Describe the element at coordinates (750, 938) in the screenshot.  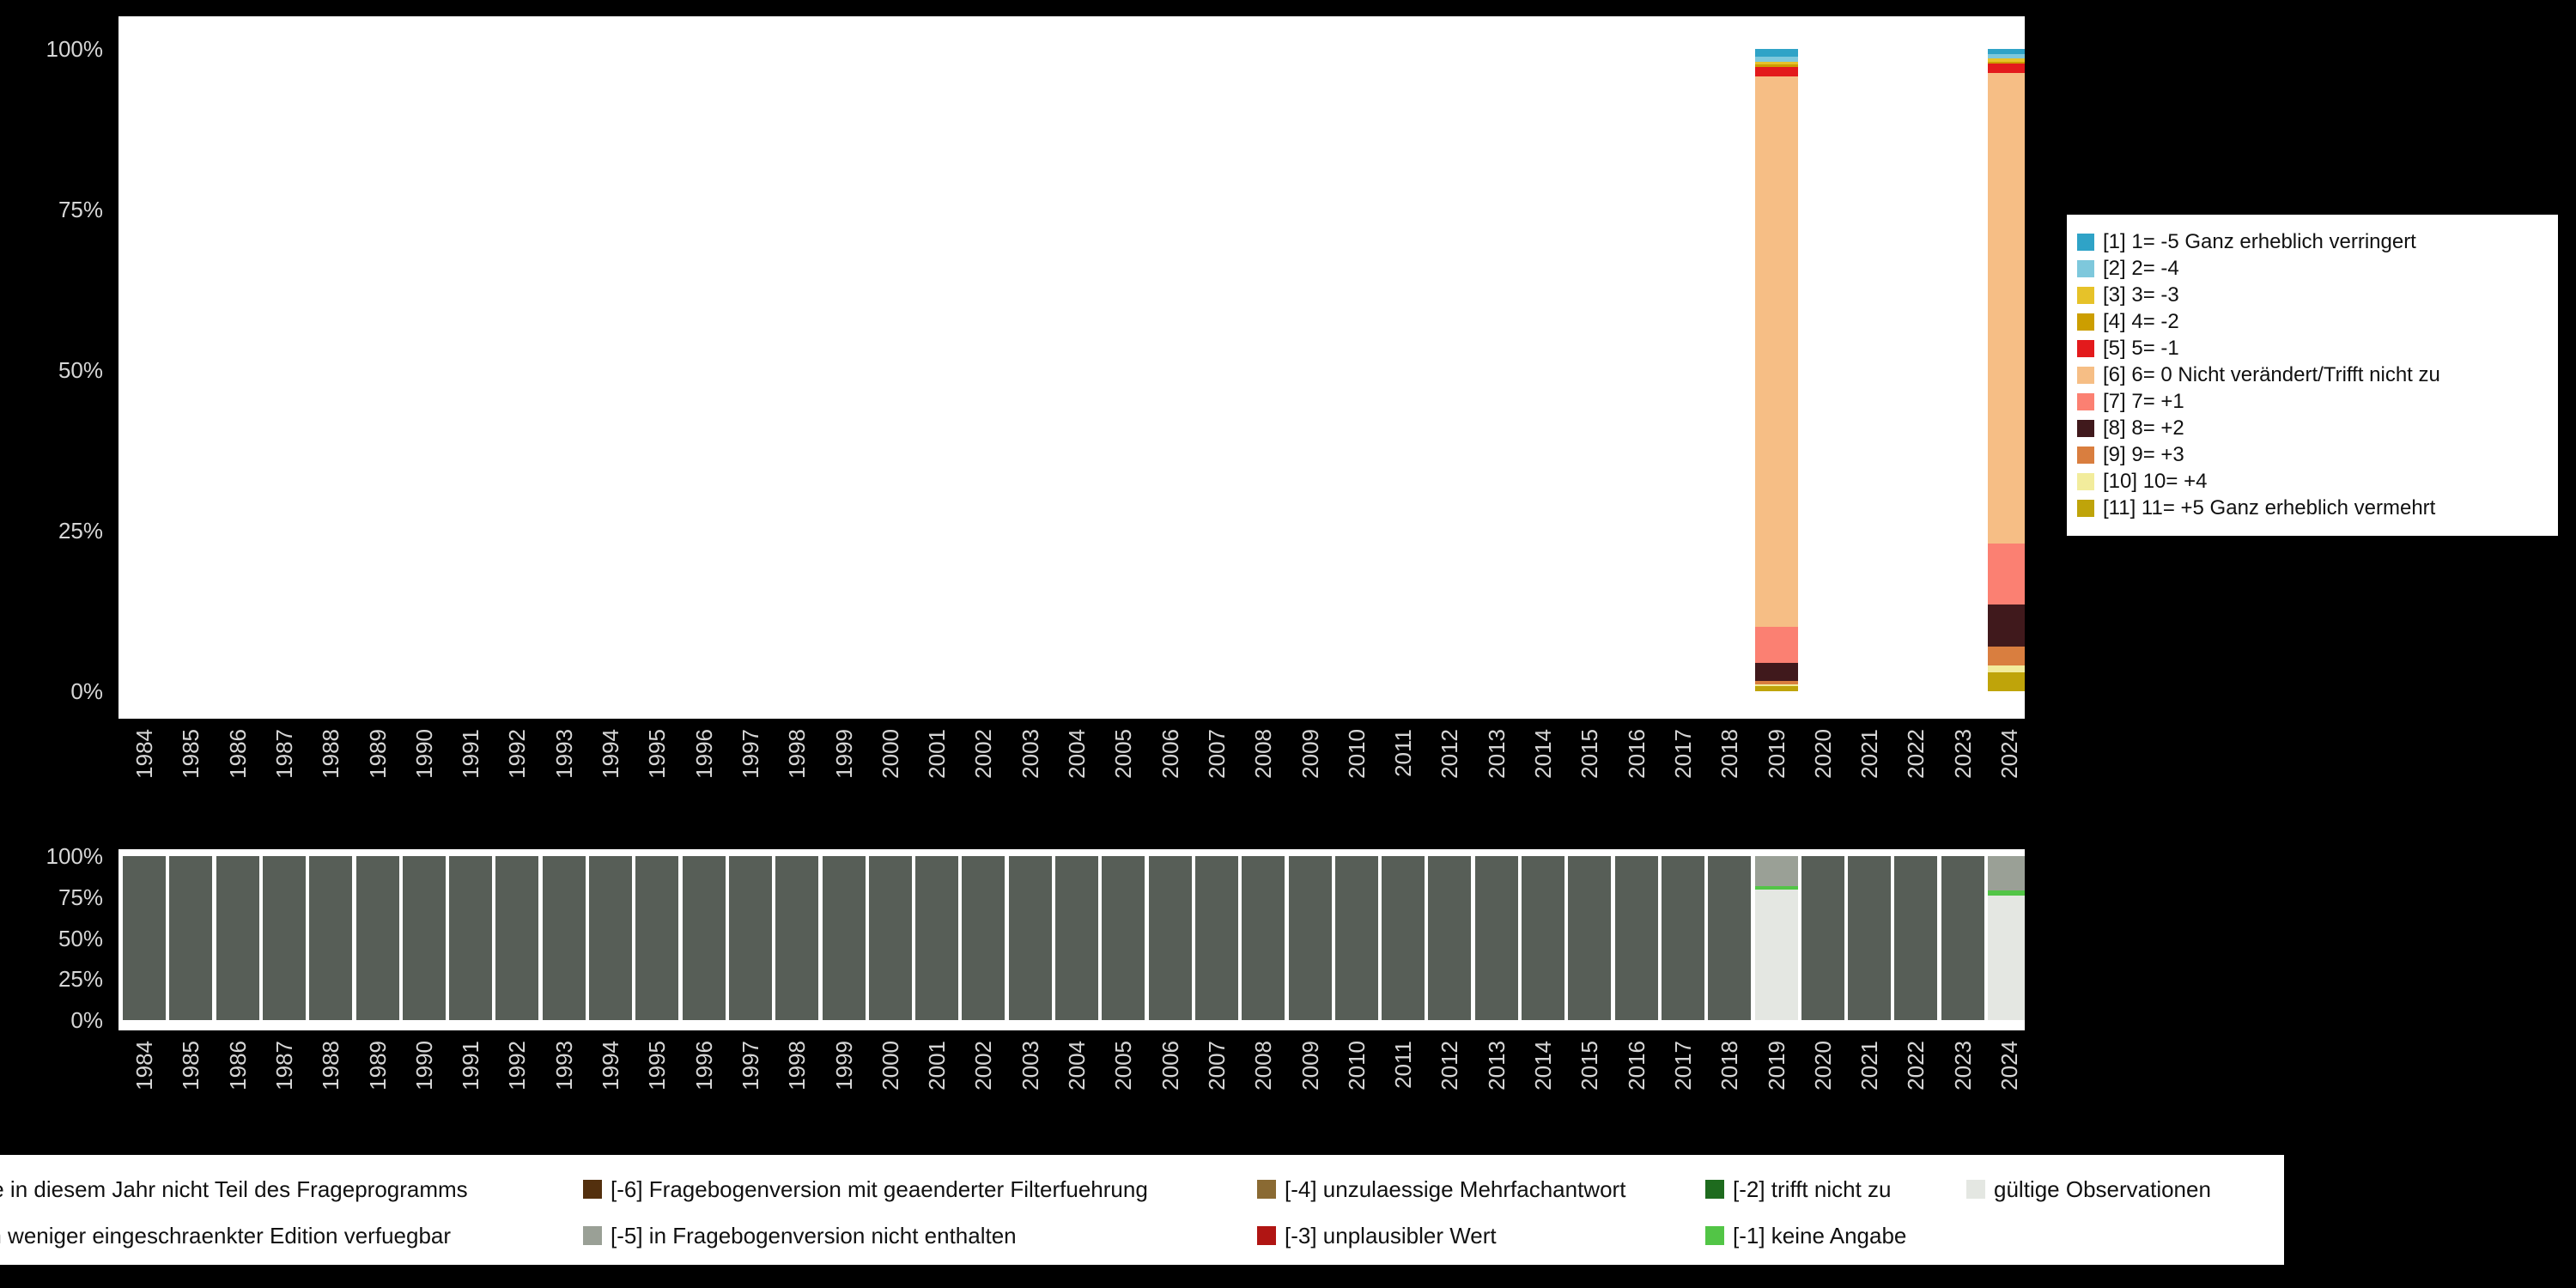
I see `bar-segment-1997--8` at that location.